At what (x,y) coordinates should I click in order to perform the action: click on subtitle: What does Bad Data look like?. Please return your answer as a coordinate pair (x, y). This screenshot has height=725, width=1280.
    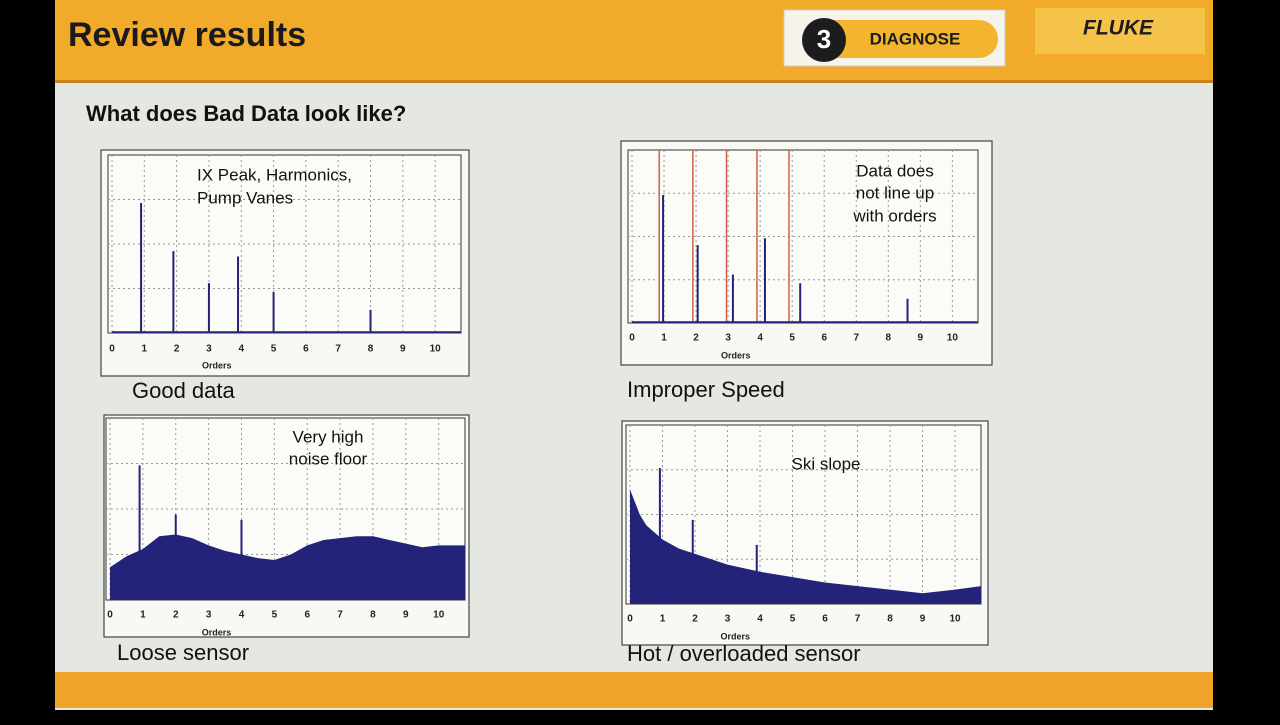
    Looking at the image, I should click on (246, 113).